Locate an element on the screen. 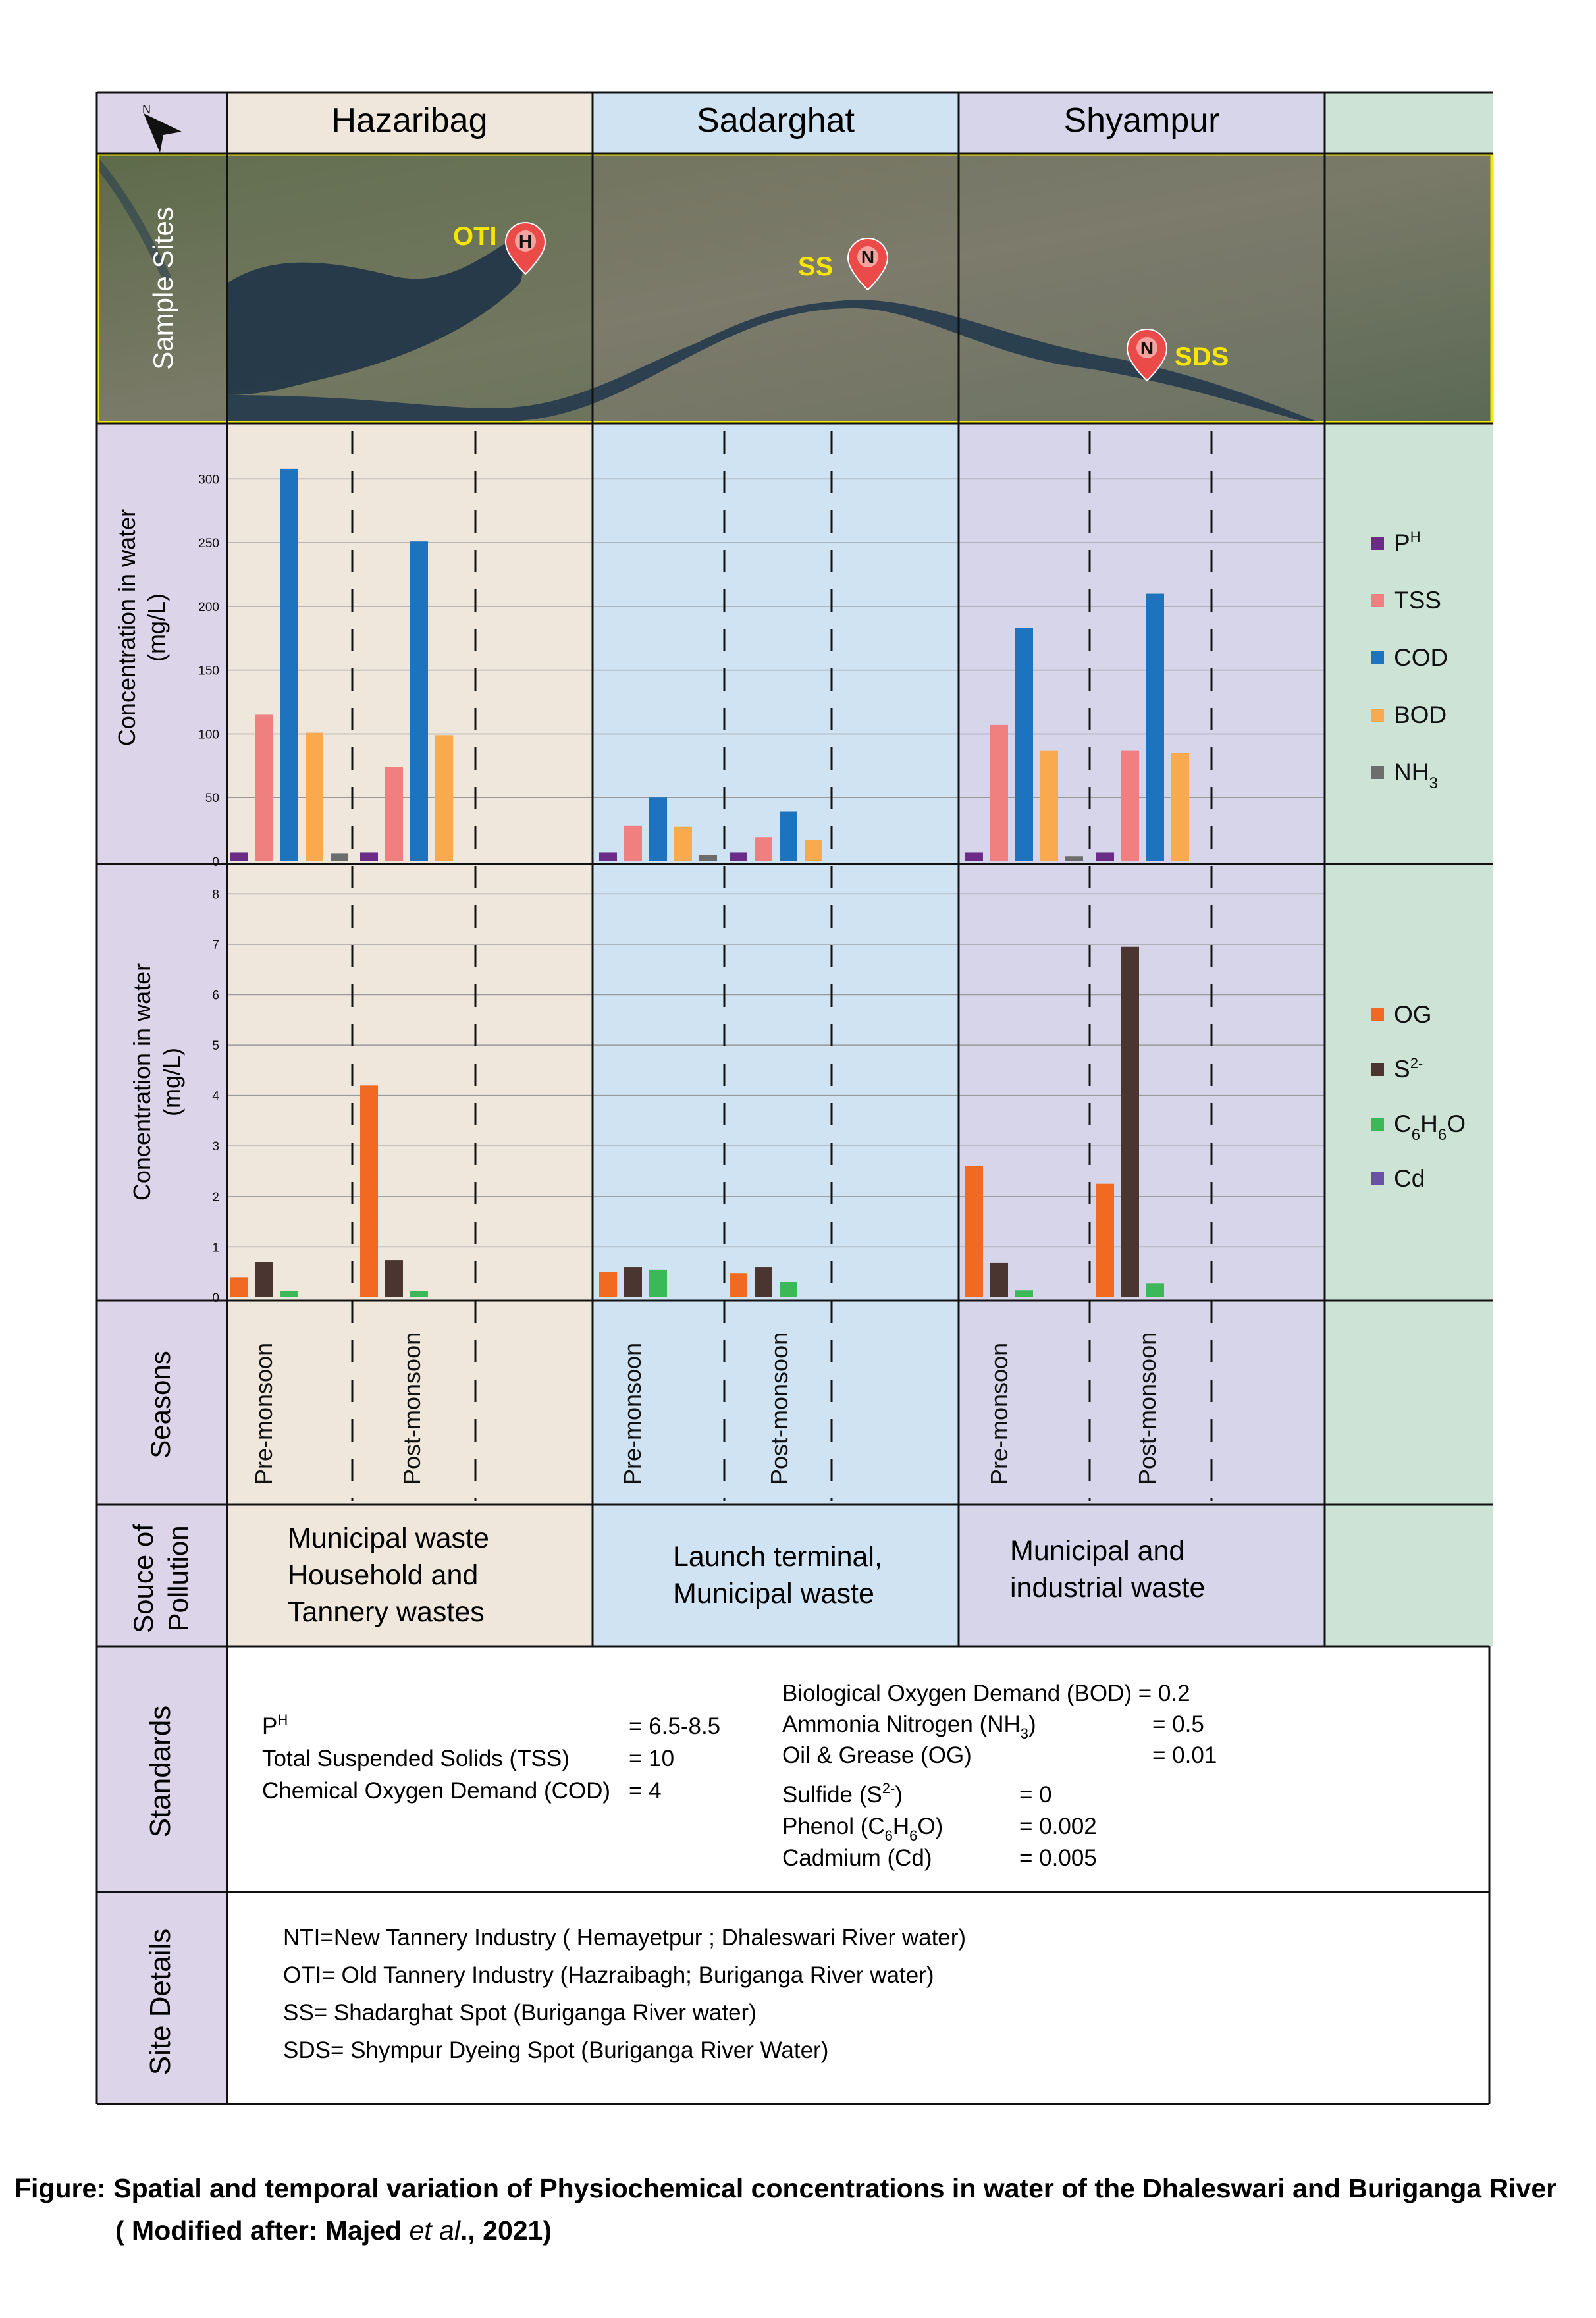 The width and height of the screenshot is (1596, 2318). north-arrow-icon: N is located at coordinates (162, 128).